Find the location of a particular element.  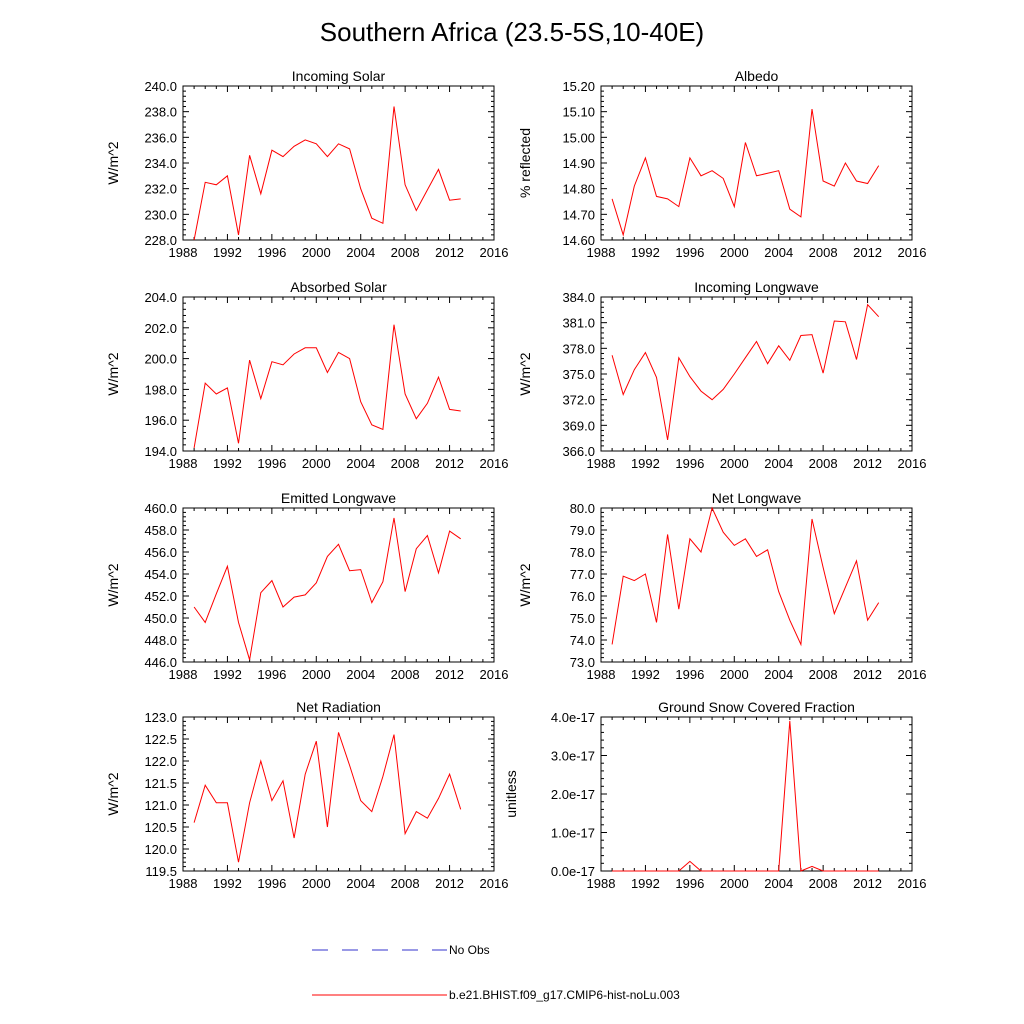

legend-obs-label: No Obs is located at coordinates (469, 950).